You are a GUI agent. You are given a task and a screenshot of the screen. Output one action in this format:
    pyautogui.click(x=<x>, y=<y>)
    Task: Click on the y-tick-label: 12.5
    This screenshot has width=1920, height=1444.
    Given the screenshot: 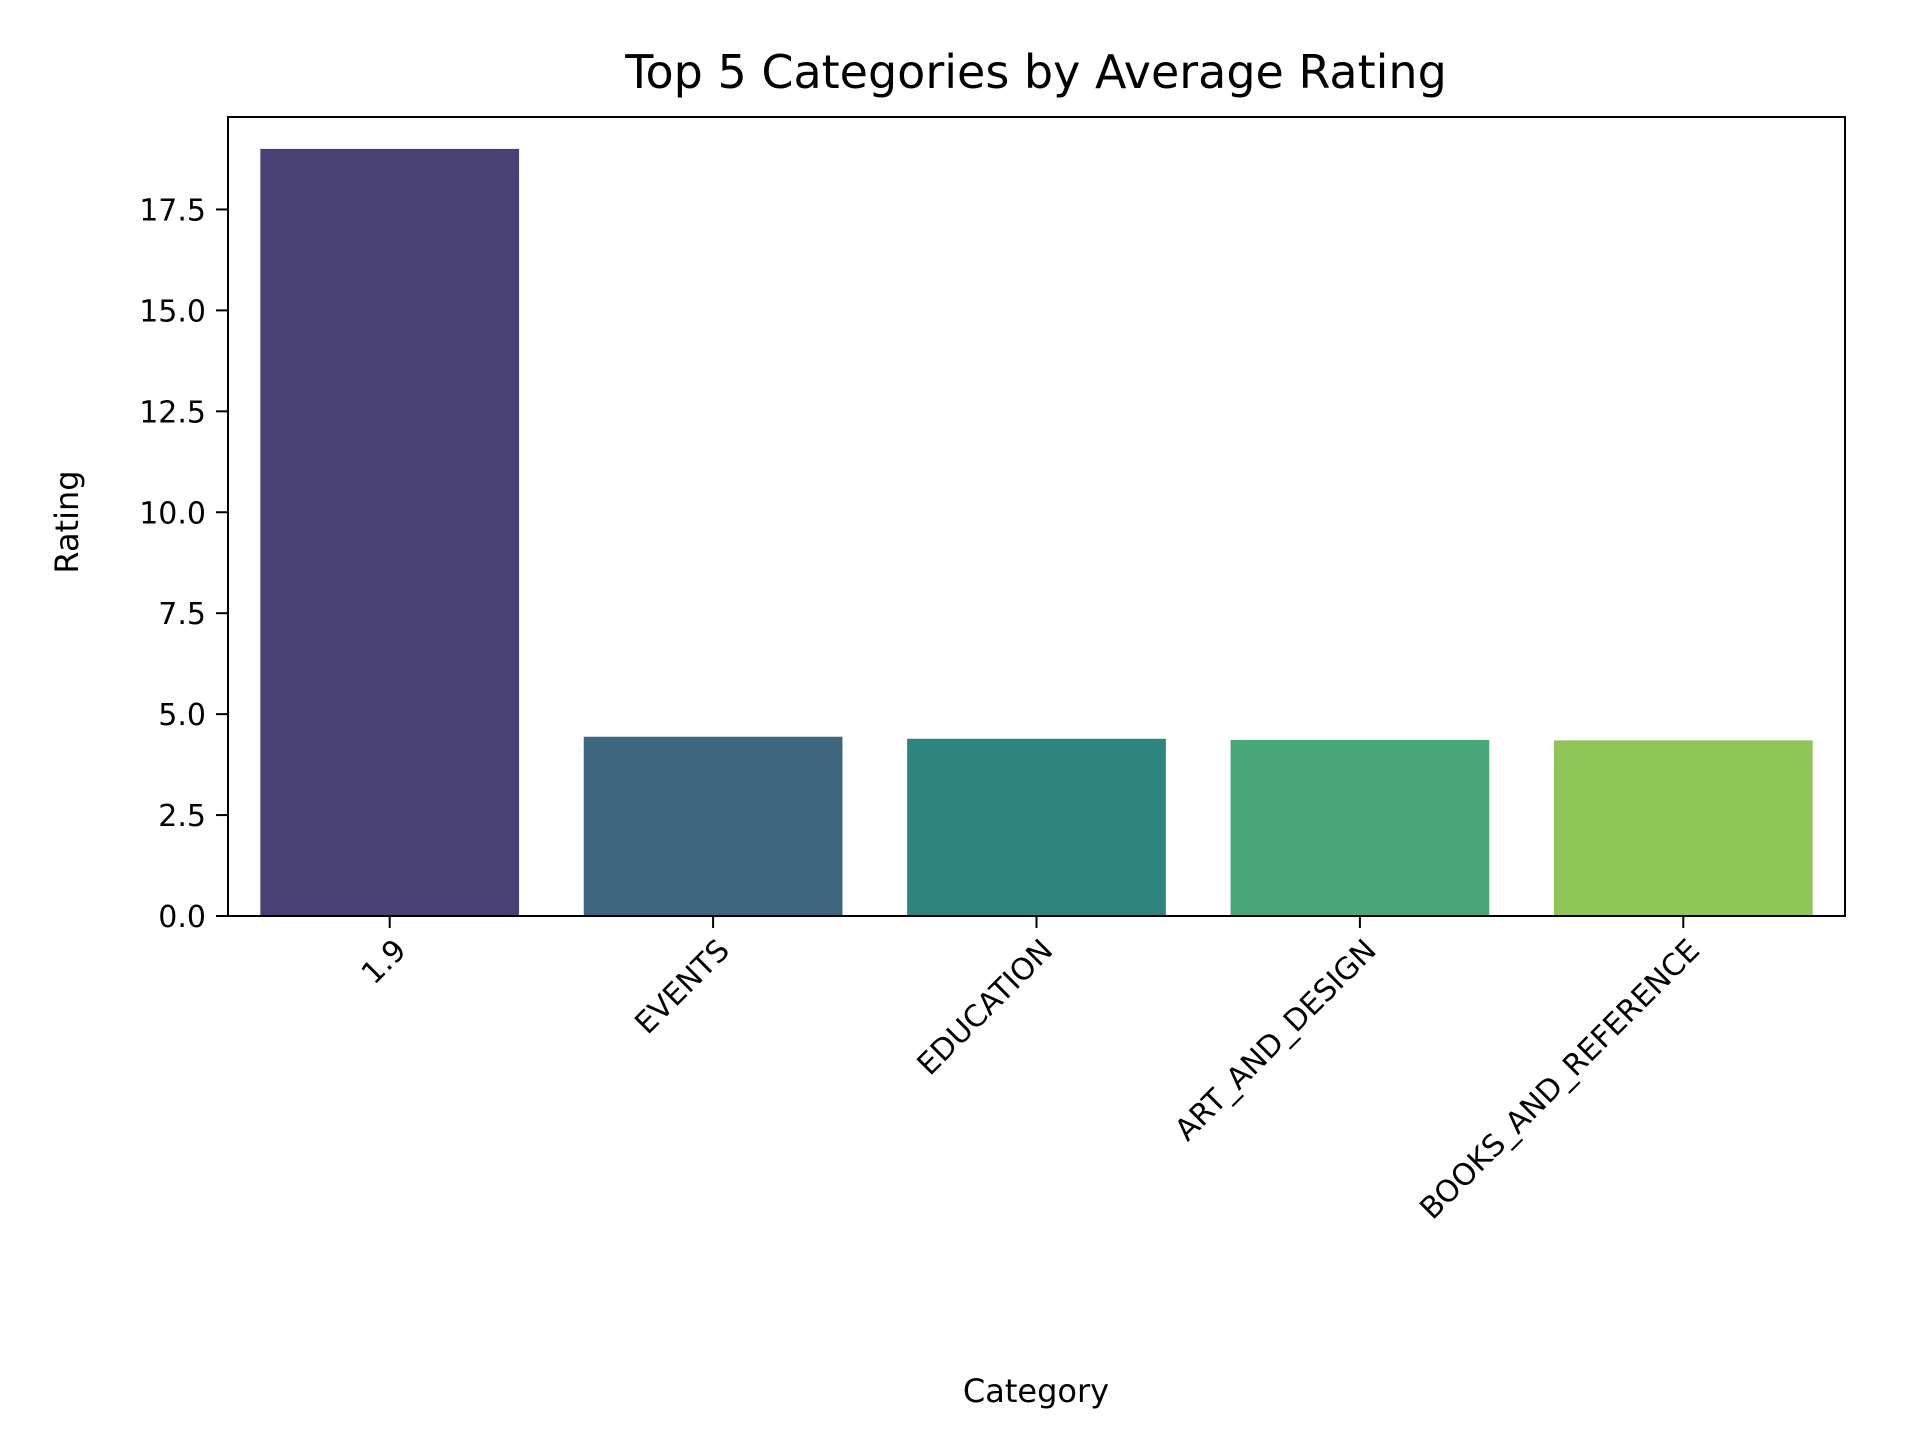 What is the action you would take?
    pyautogui.click(x=172, y=412)
    